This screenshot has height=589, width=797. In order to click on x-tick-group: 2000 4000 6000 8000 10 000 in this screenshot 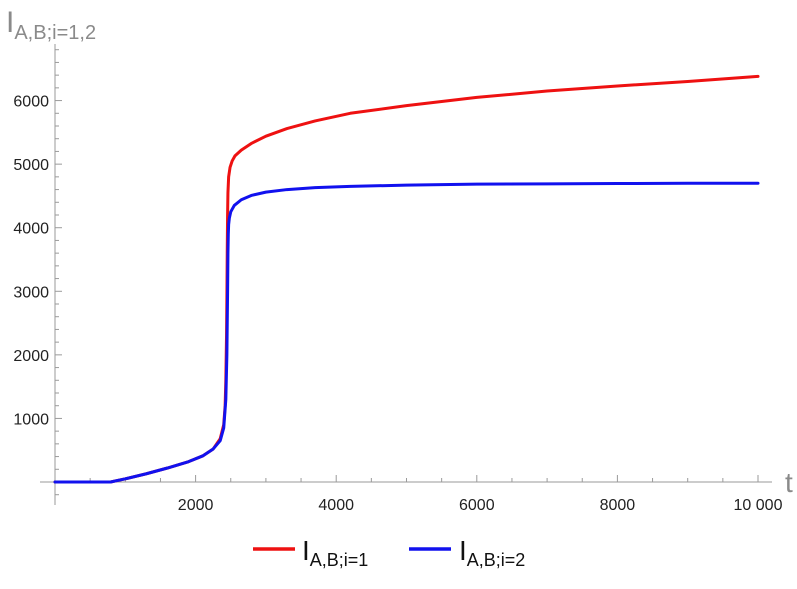, I will do `click(480, 505)`.